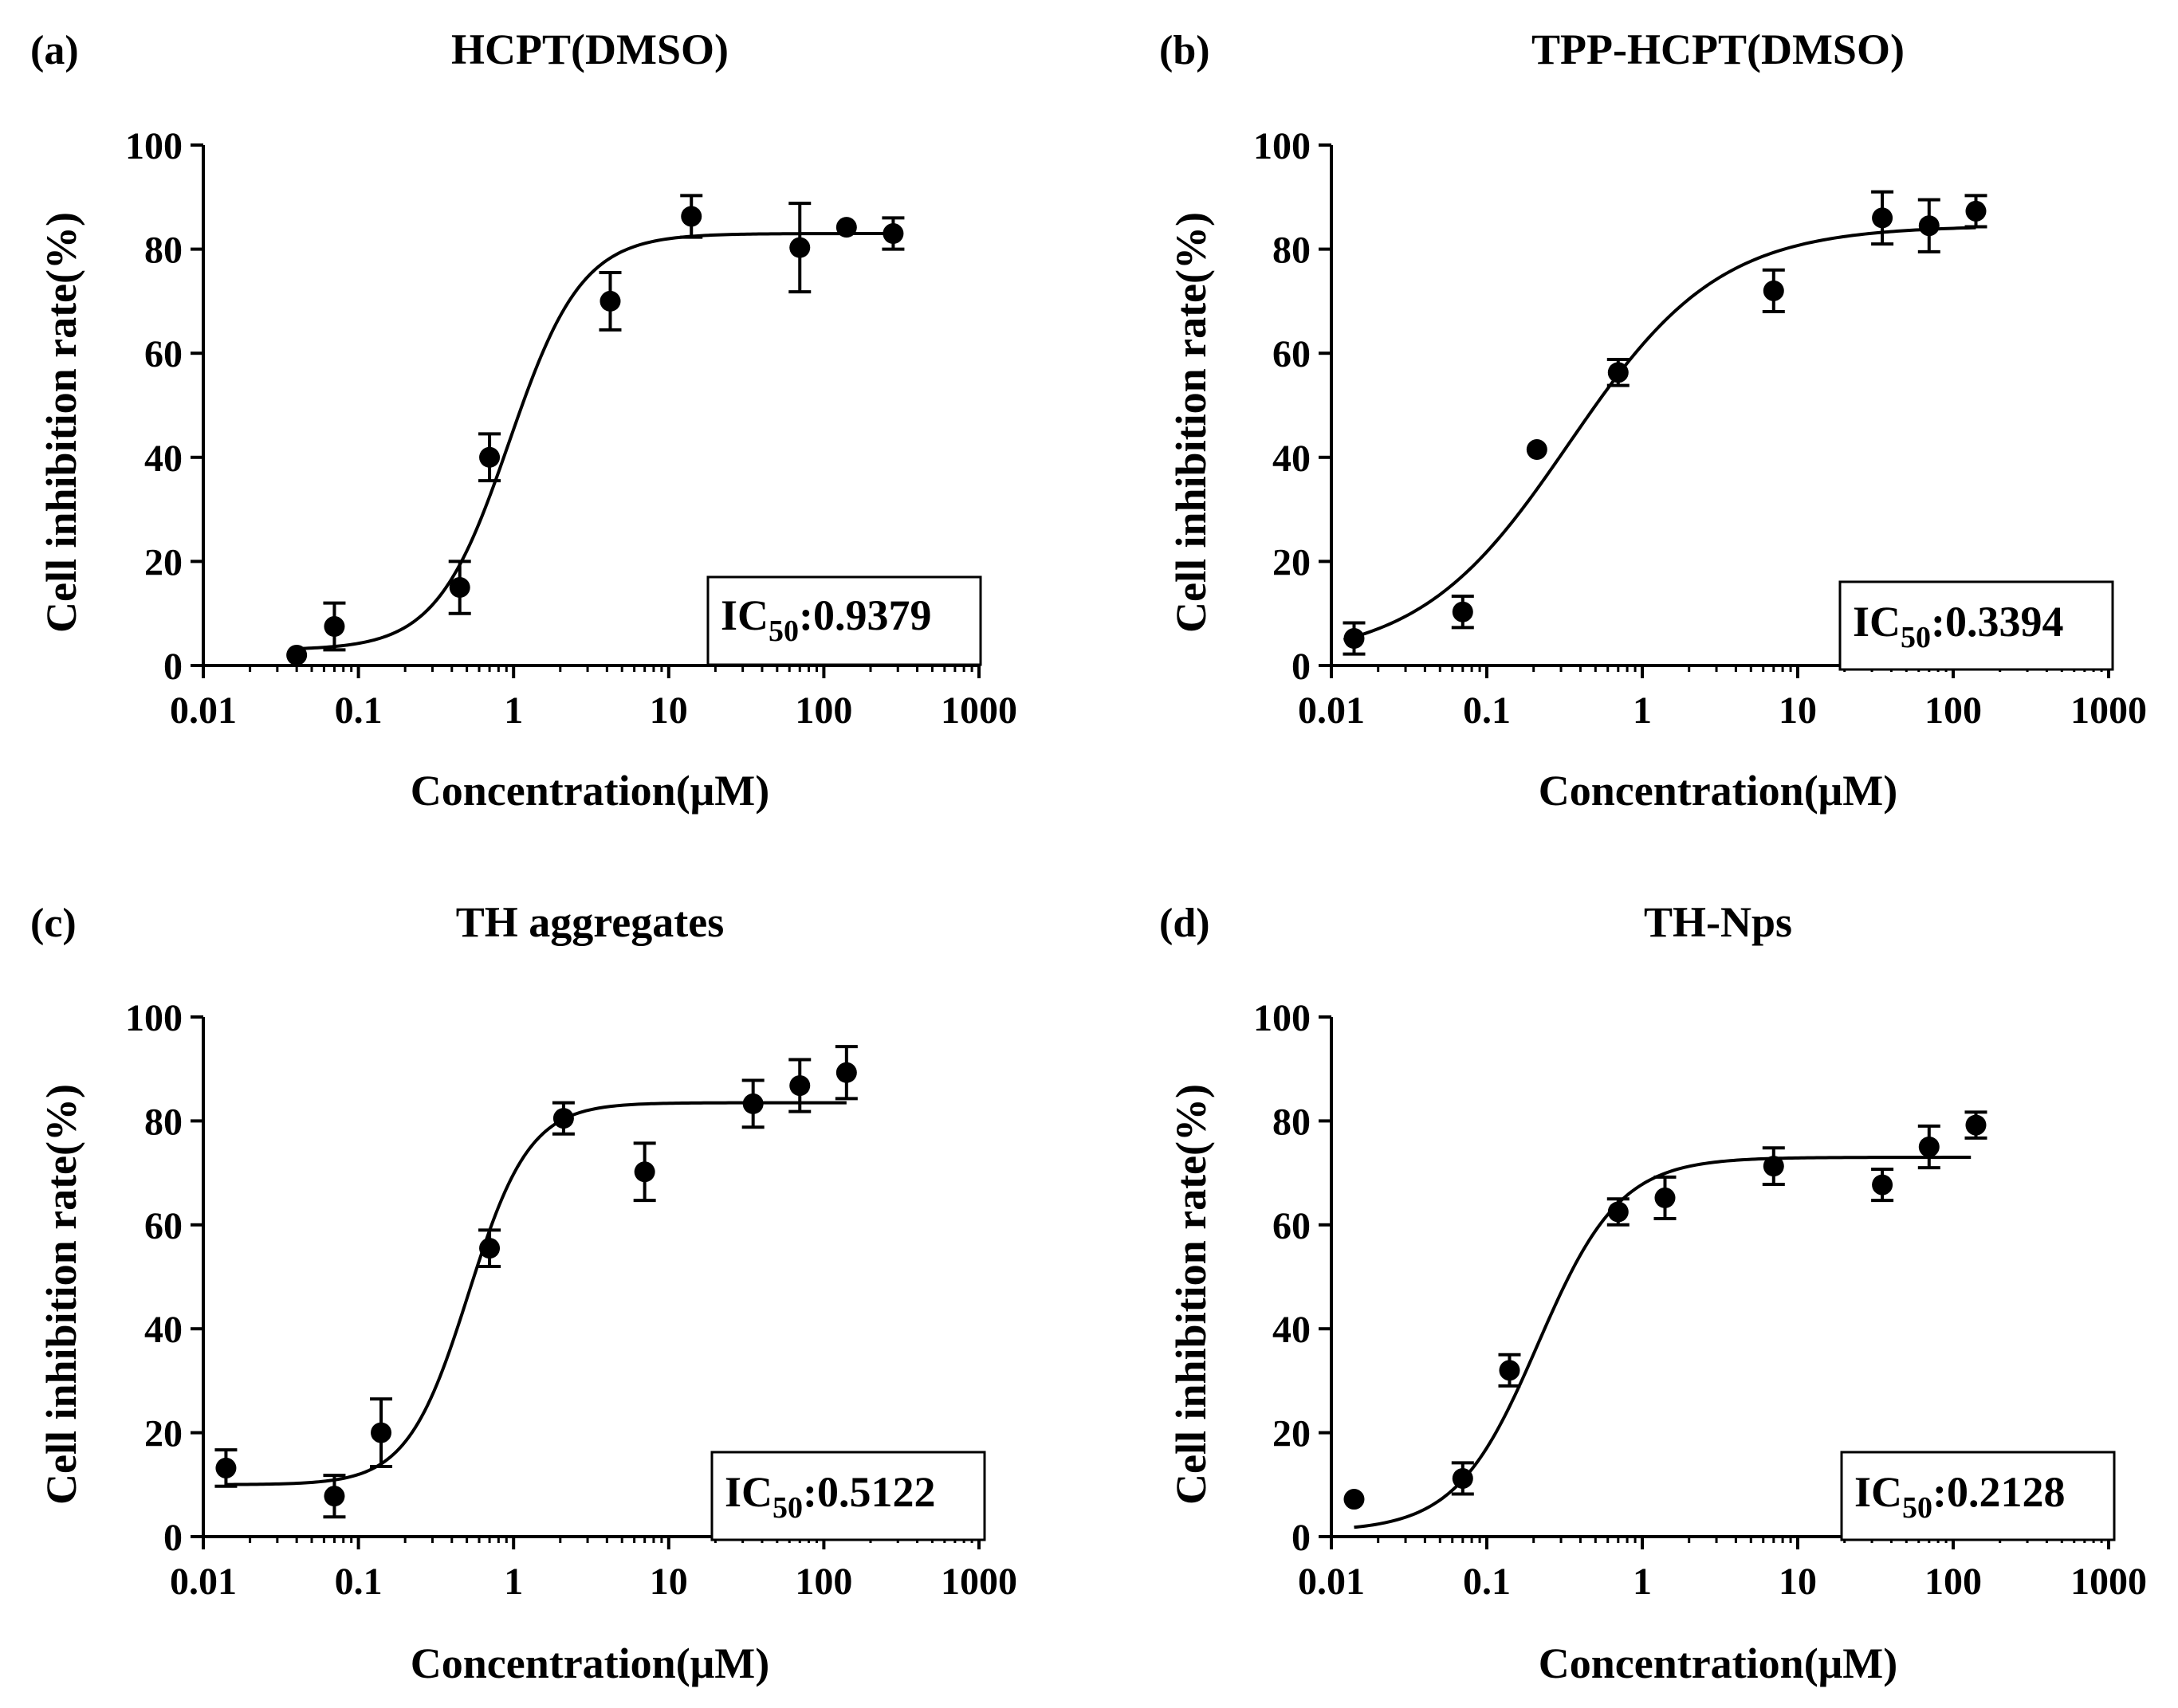 This screenshot has width=2178, height=1708. I want to click on panel-label: (d), so click(1184, 923).